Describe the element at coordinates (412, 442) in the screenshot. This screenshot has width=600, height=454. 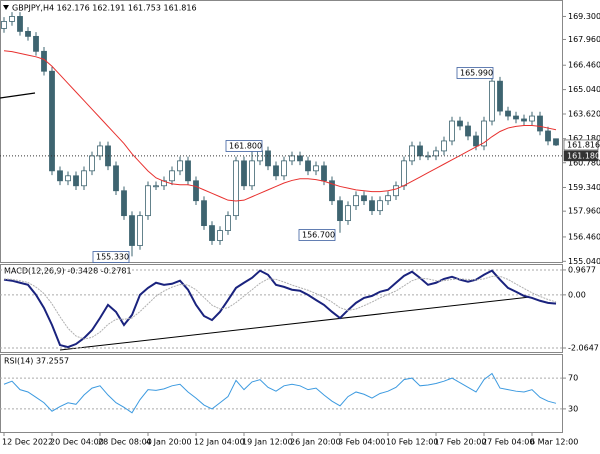
I see `x-tick-label: 10 Feb 12:00` at that location.